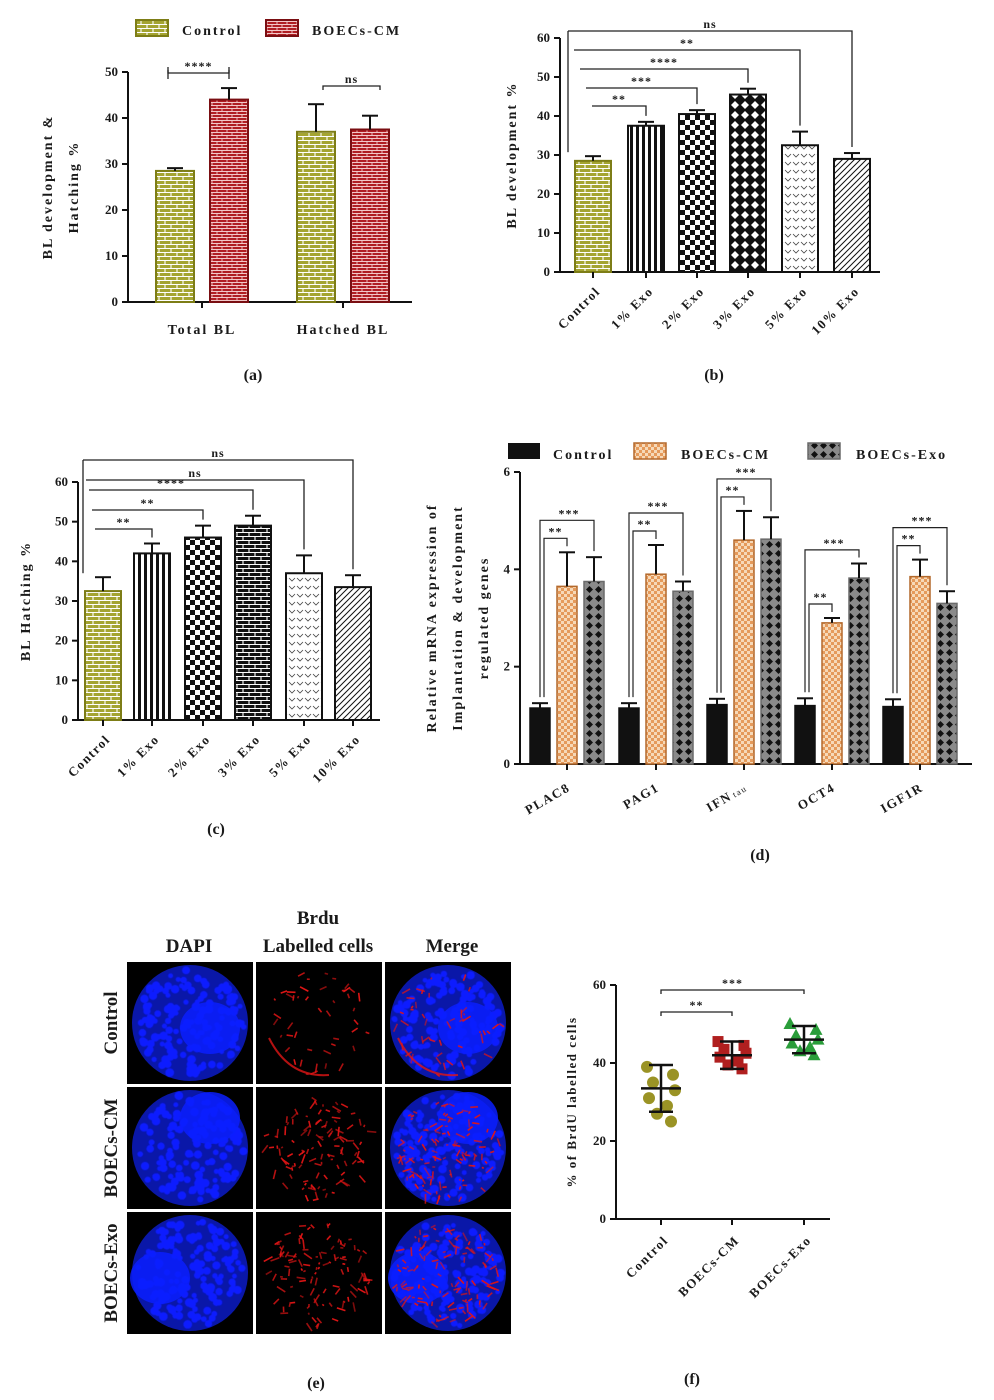 The width and height of the screenshot is (994, 1400). I want to click on chart-d-sig-bracket, so click(920, 610).